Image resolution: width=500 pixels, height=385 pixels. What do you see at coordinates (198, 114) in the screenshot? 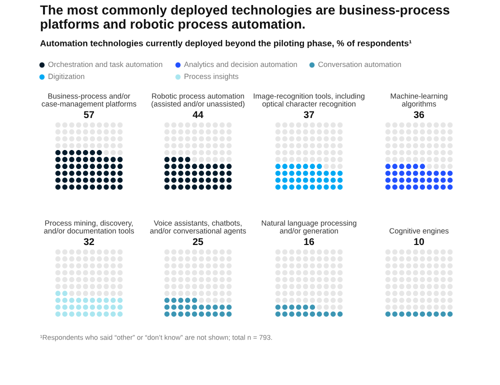
I see `data-label: 44` at bounding box center [198, 114].